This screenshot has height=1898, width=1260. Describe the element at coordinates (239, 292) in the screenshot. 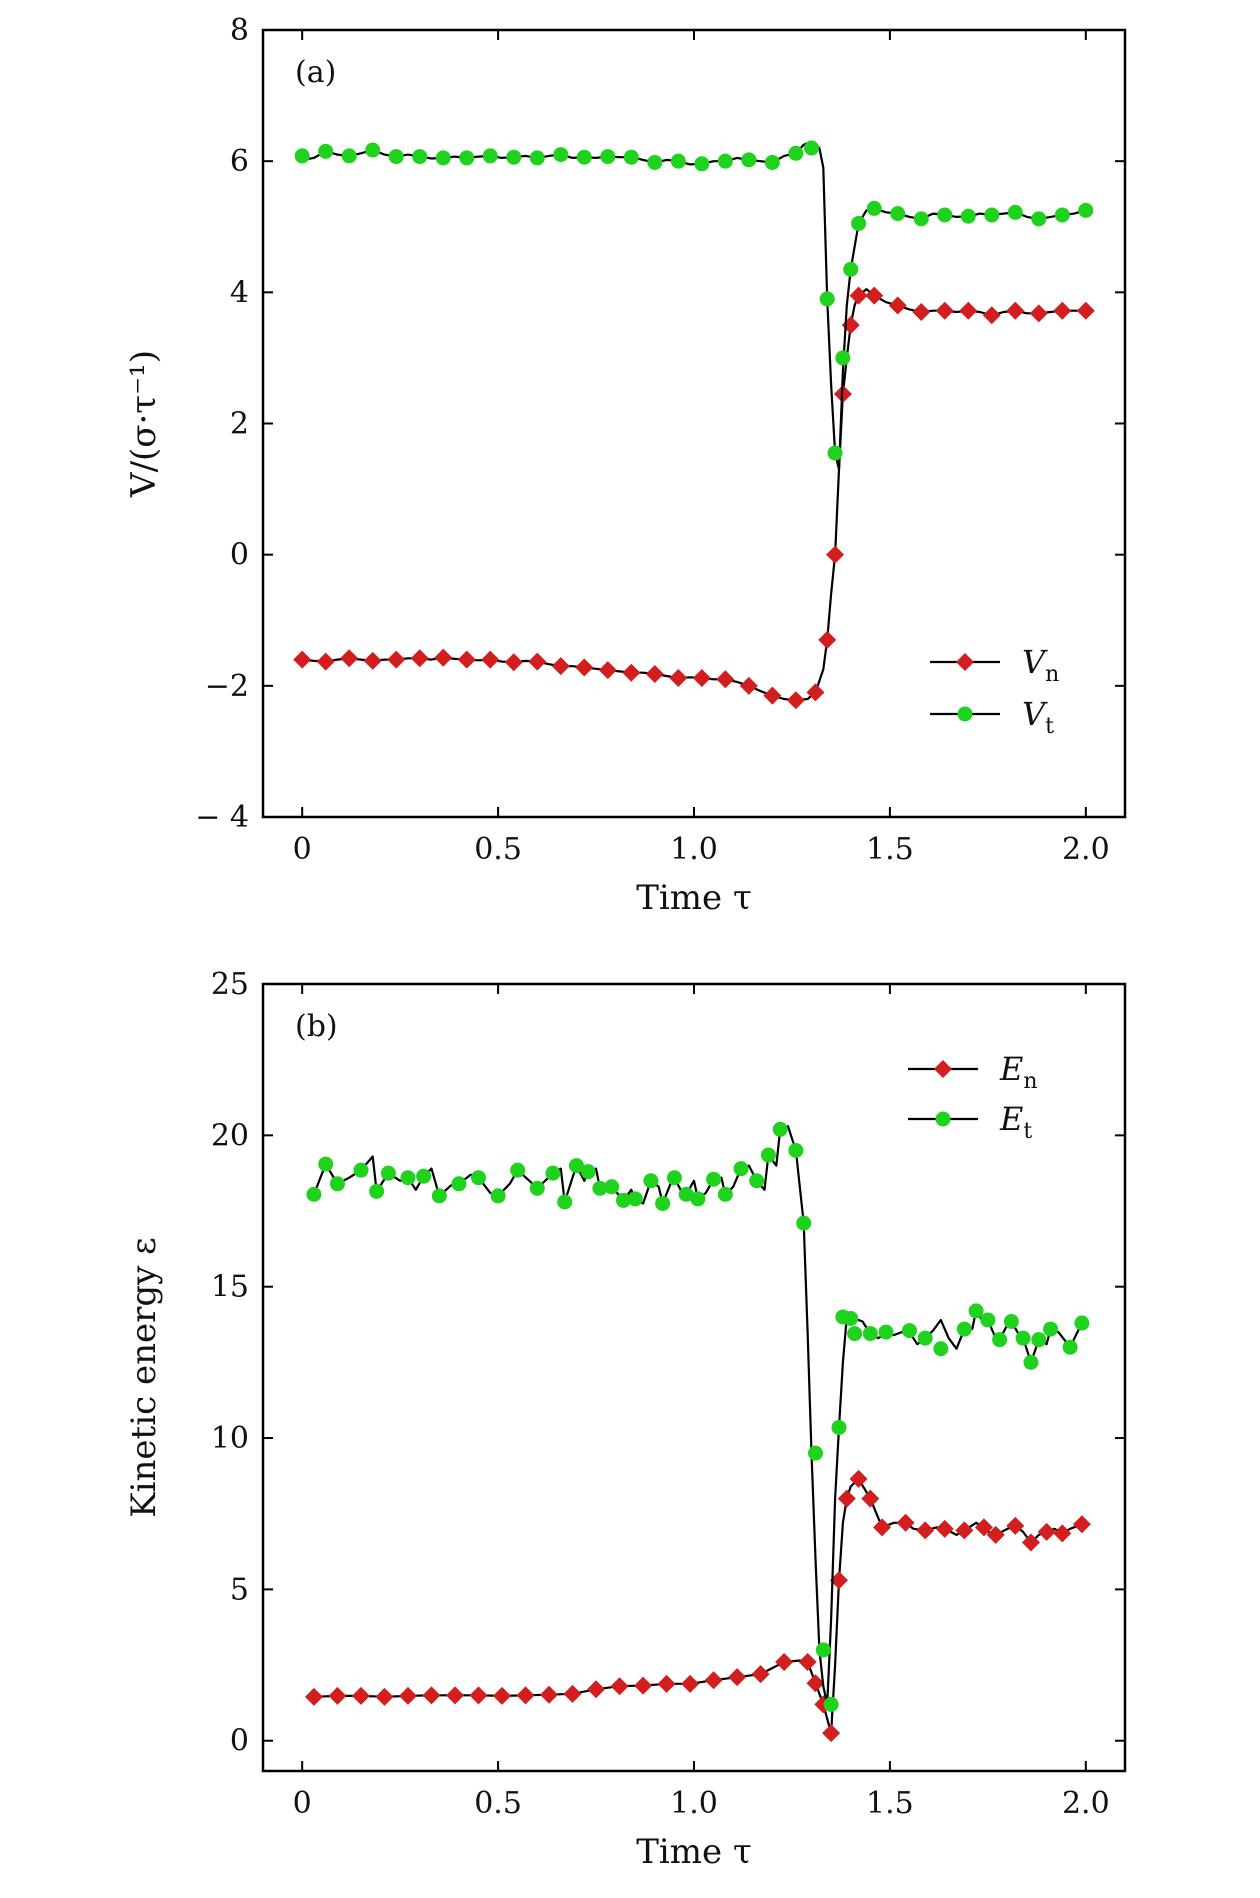

I see `y-tick-label: 4` at that location.